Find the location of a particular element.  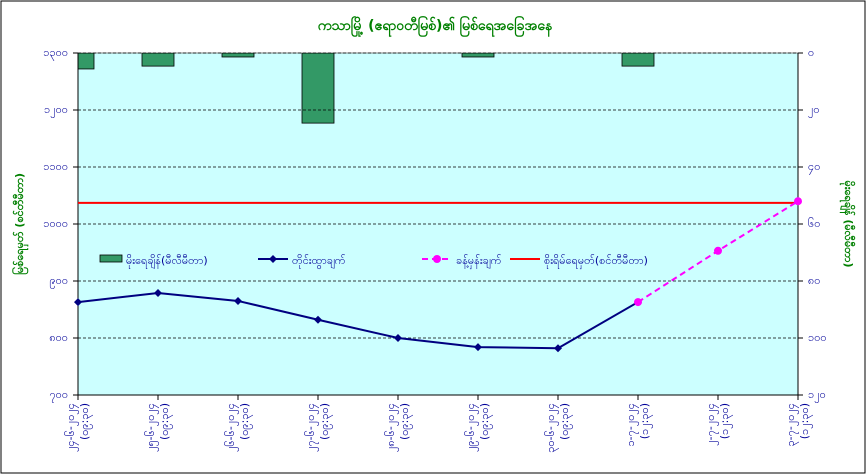

x-tick-label: ၁-၇-၂၀၂၄ is located at coordinates (631, 425).